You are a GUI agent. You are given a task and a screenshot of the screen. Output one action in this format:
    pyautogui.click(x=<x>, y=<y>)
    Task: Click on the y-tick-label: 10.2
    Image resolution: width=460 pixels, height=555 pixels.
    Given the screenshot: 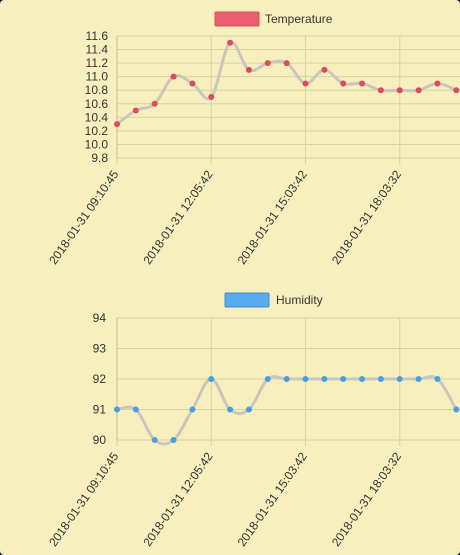 What is the action you would take?
    pyautogui.click(x=97, y=131)
    